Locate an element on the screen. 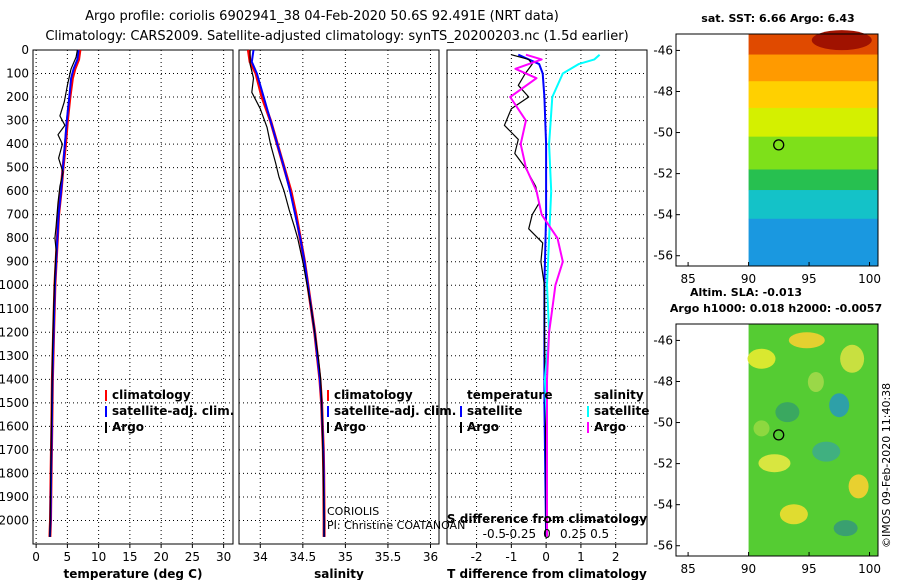 This screenshot has height=580, width=900. tick-label-x: 34 is located at coordinates (260, 557).